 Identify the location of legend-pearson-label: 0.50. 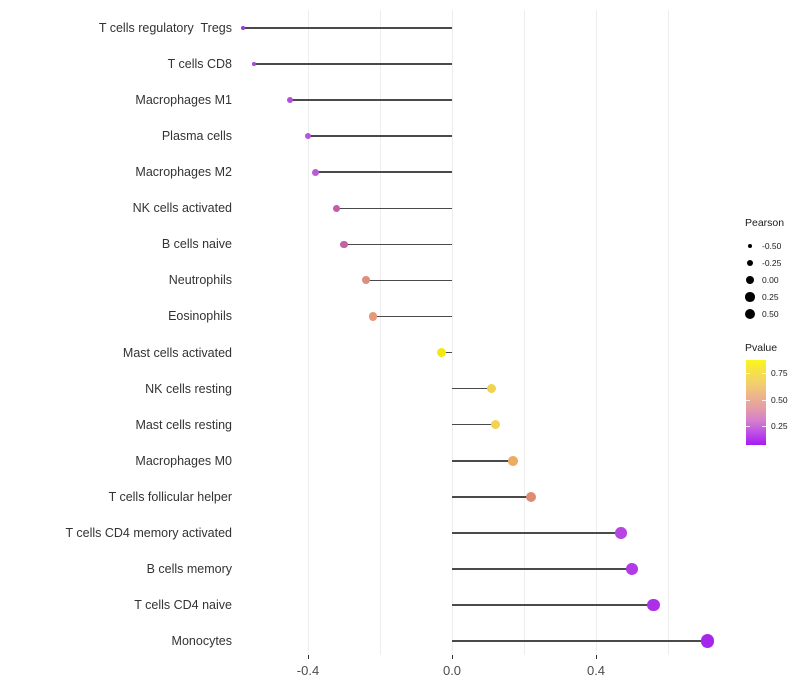
(770, 314).